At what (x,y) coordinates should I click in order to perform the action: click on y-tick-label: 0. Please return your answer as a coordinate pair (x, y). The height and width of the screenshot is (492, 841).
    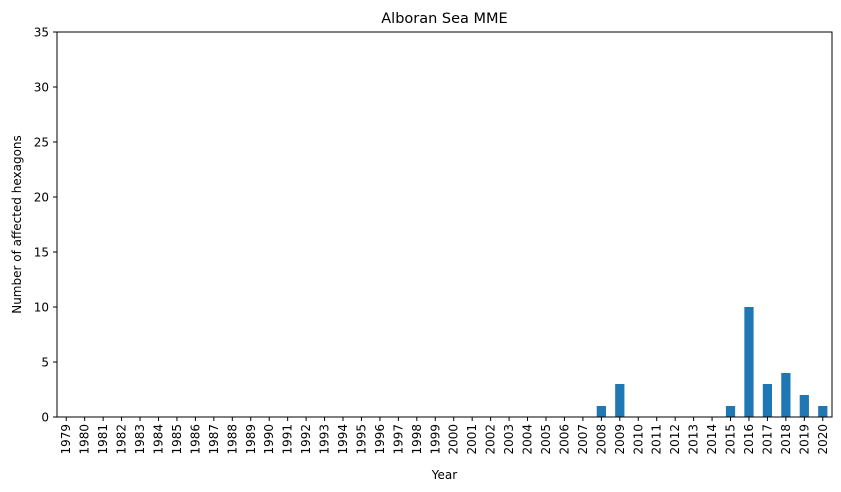
    Looking at the image, I should click on (45, 418).